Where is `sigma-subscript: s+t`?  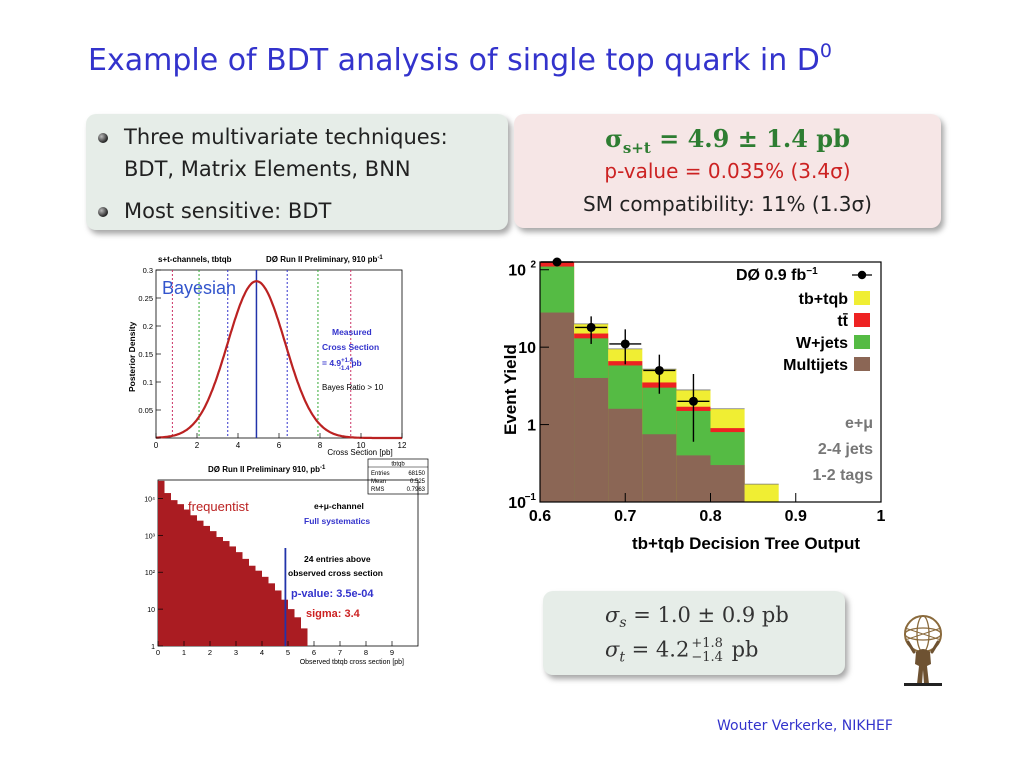 sigma-subscript: s+t is located at coordinates (636, 147).